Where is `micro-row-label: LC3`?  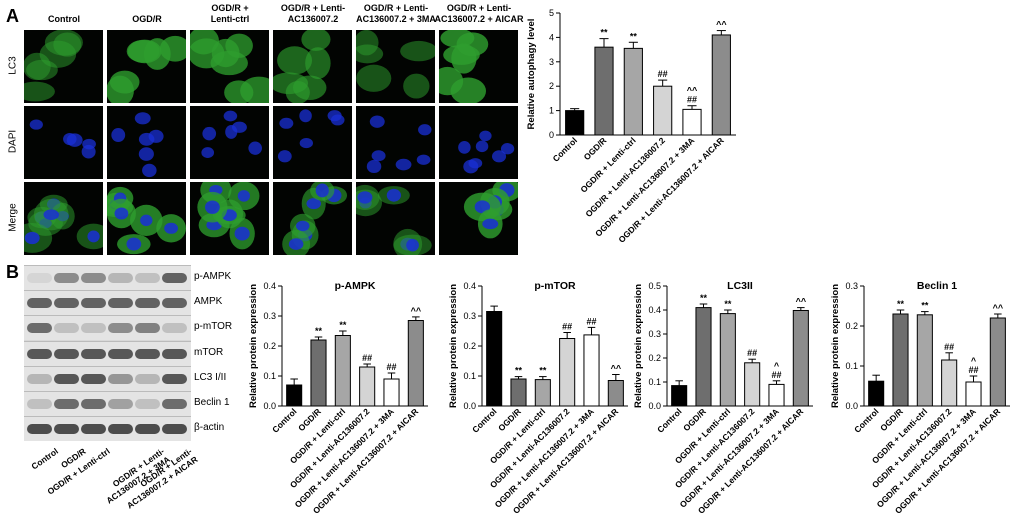 micro-row-label: LC3 is located at coordinates (13, 65).